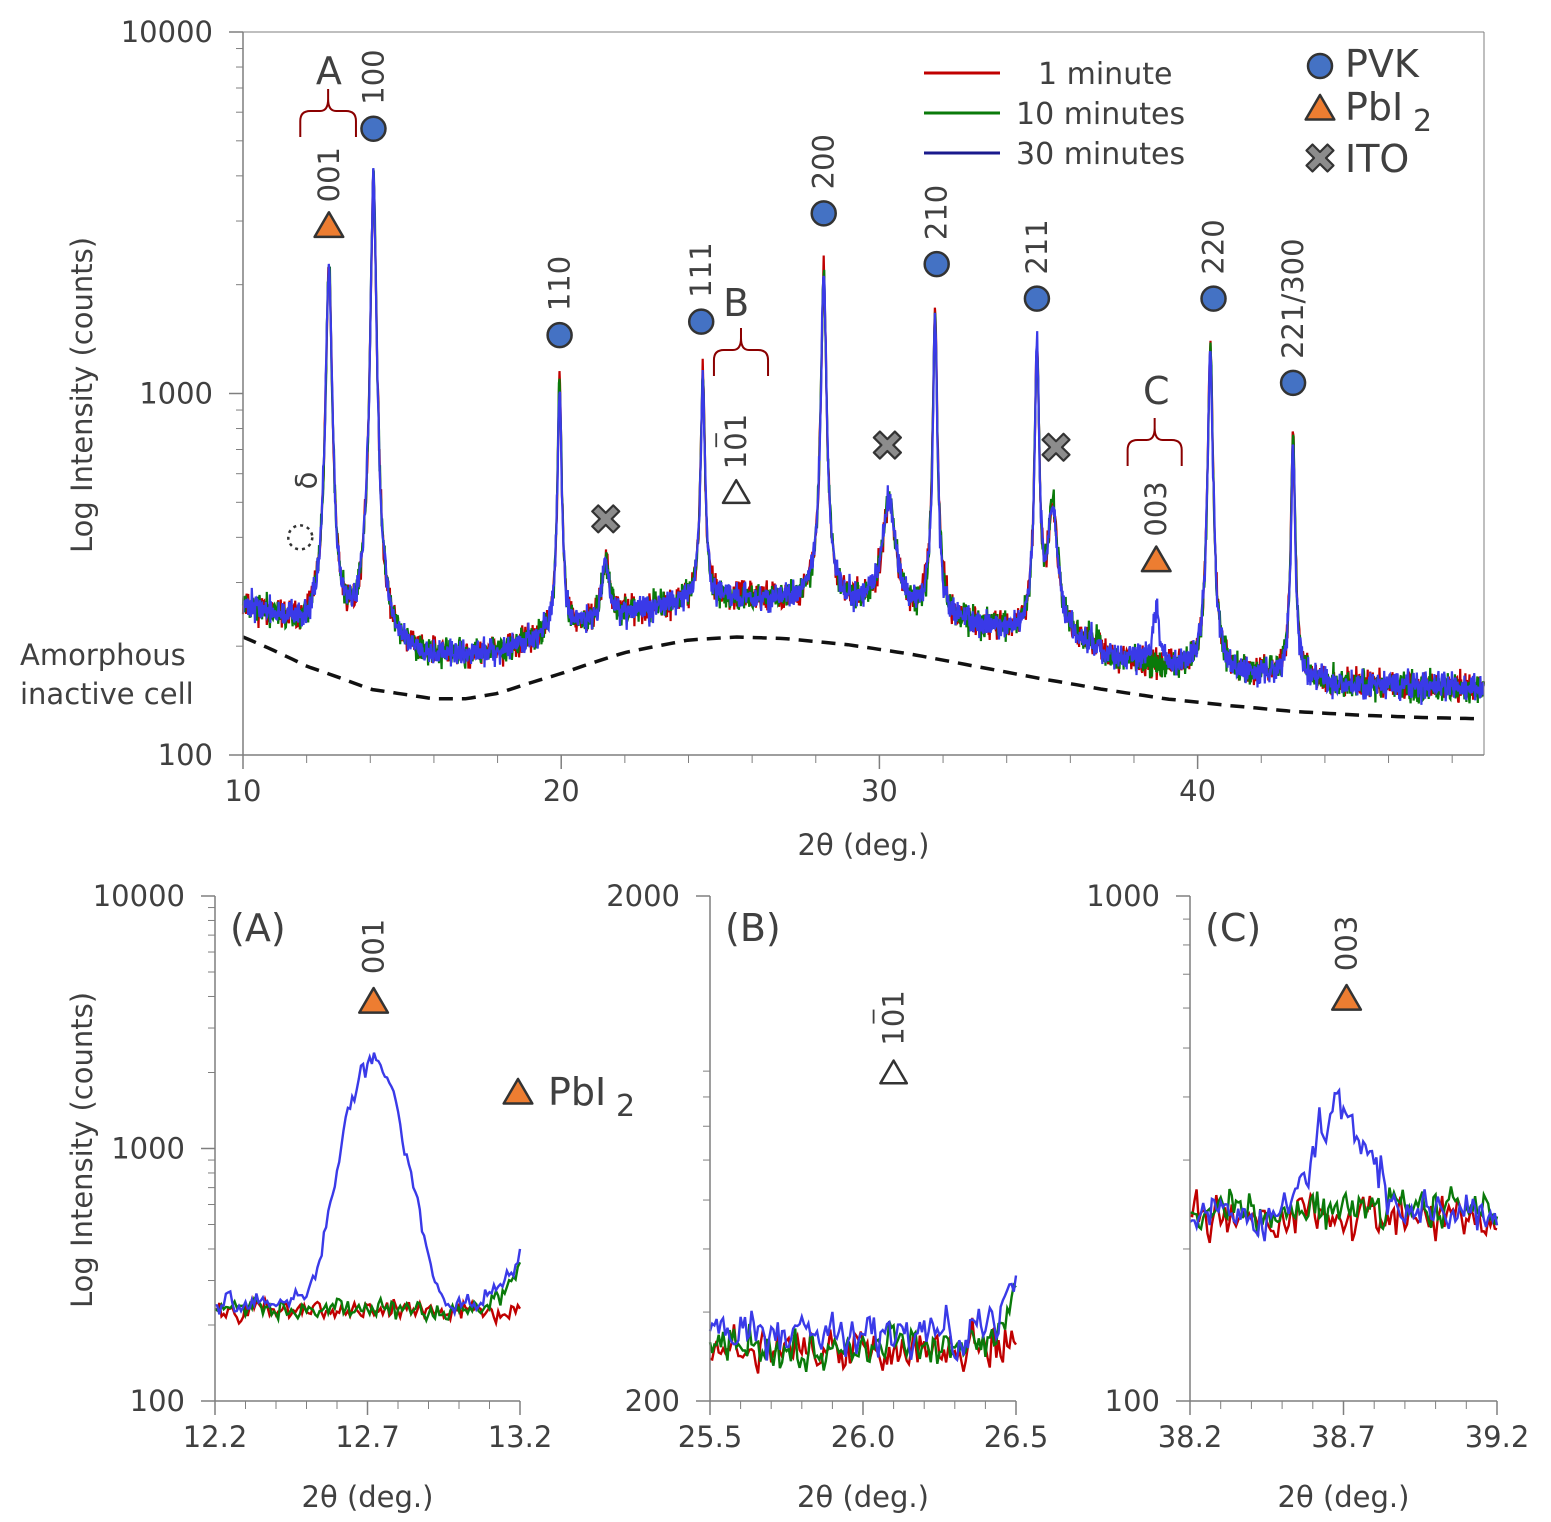  I want to click on y-tick-label: 2000, so click(643, 896).